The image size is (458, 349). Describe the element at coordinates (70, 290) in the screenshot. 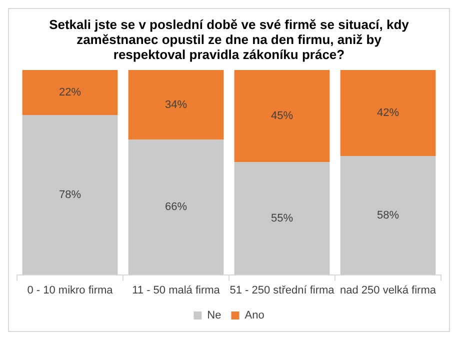

I see `x-tick-label: 0 - 10 mikro firma` at that location.